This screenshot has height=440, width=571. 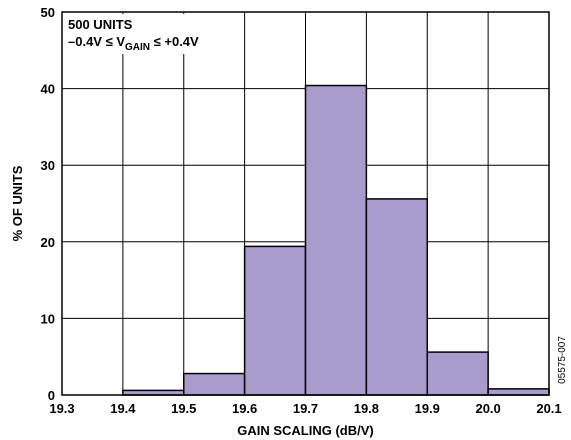 I want to click on chart-annotation: 500 UNITS –0.4V ≤ VGAIN ≤ +0.4V, so click(x=144, y=34).